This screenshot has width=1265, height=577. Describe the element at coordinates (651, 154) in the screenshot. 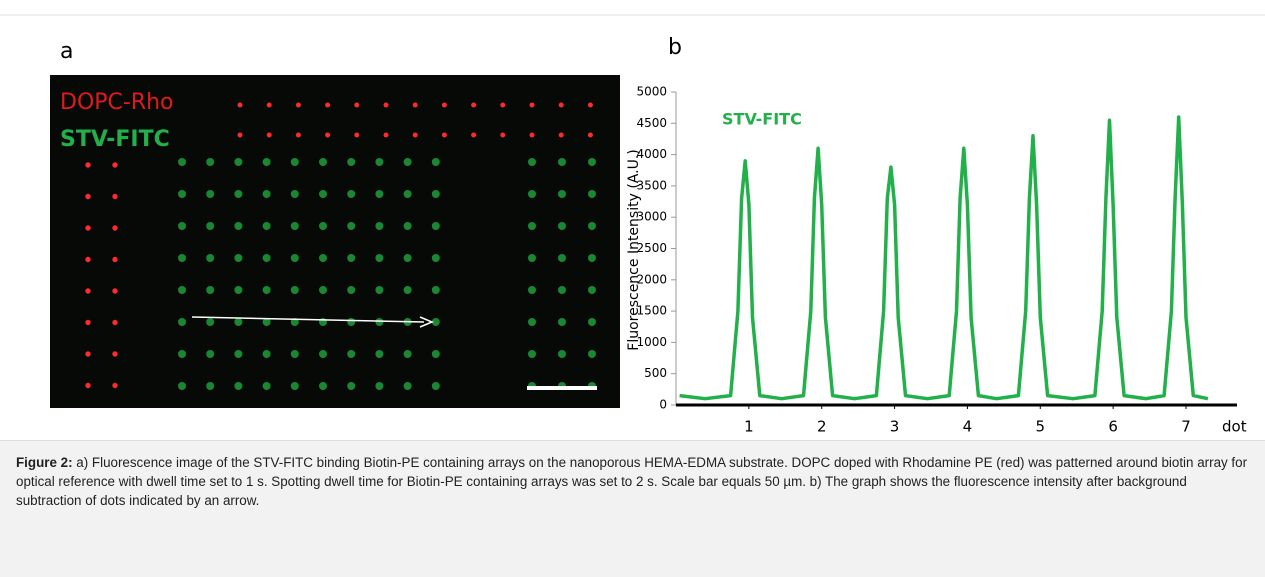

I see `y-tick-label: 4000` at that location.